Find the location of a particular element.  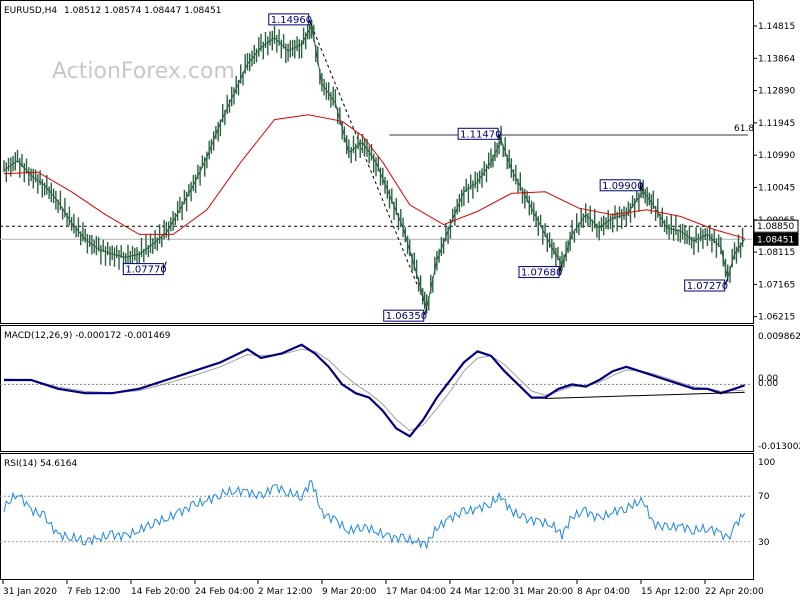

rsi-axis-label: 30 is located at coordinates (764, 543).